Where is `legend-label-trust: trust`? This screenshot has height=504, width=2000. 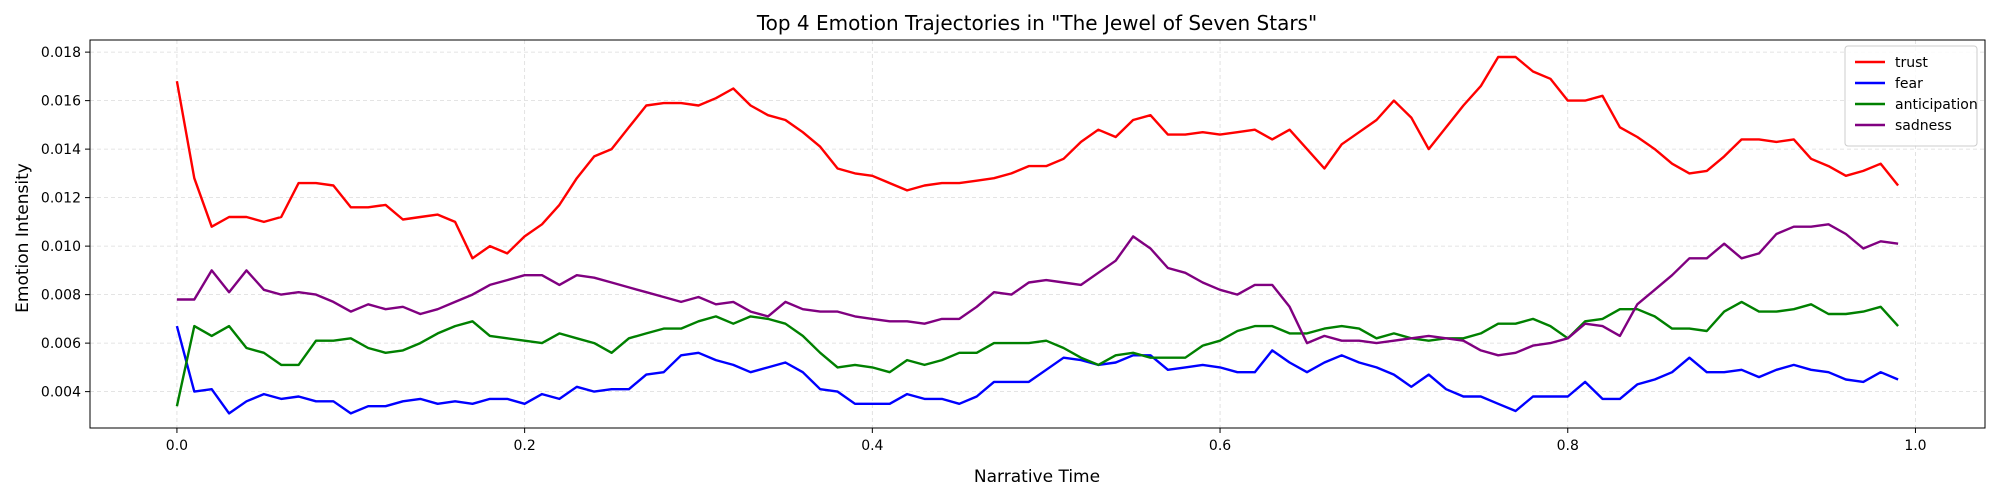
legend-label-trust: trust is located at coordinates (1911, 63).